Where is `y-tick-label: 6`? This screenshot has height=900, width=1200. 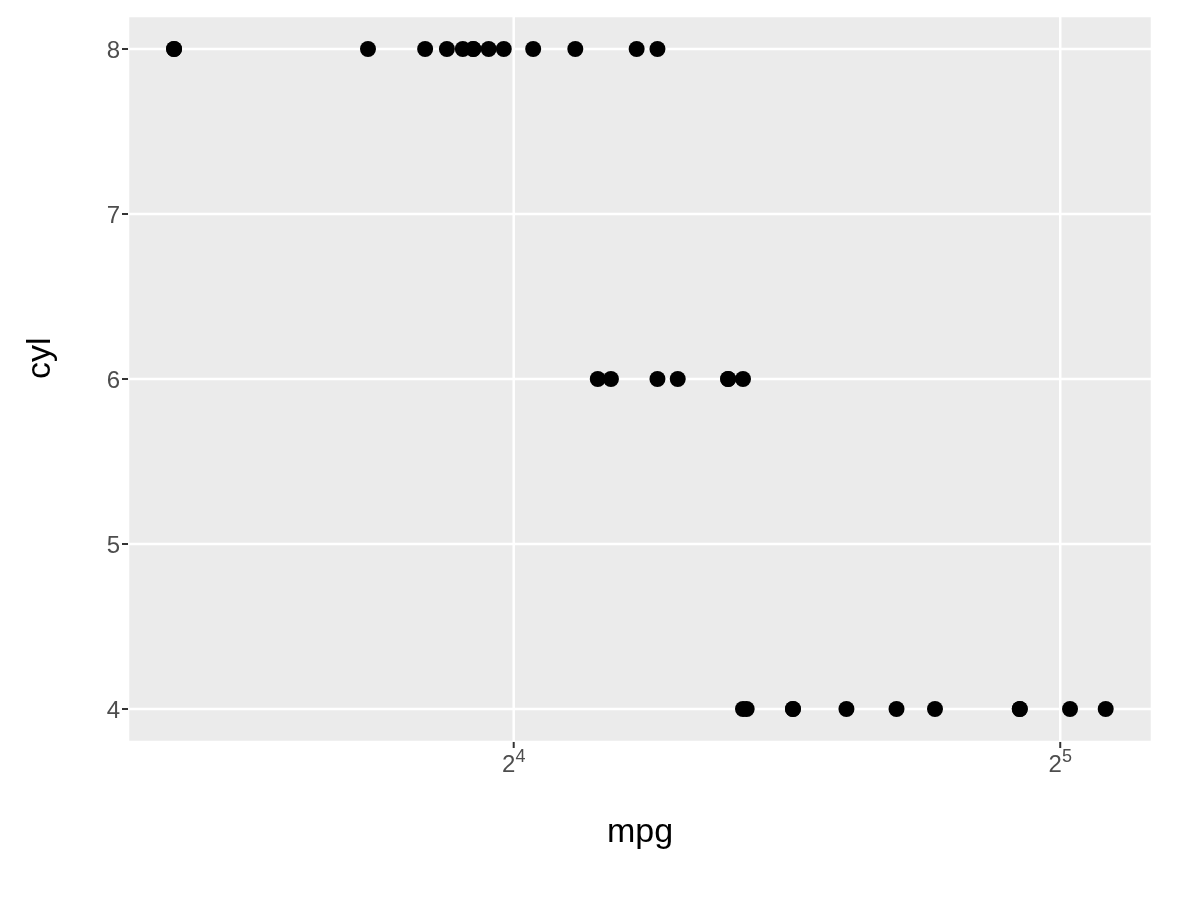
y-tick-label: 6 is located at coordinates (113, 379).